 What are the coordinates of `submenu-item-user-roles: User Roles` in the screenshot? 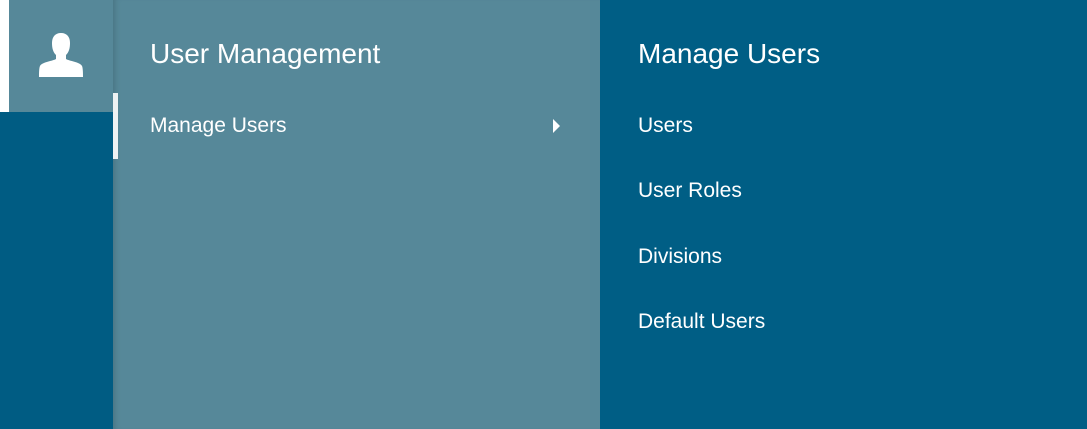 It's located at (690, 190).